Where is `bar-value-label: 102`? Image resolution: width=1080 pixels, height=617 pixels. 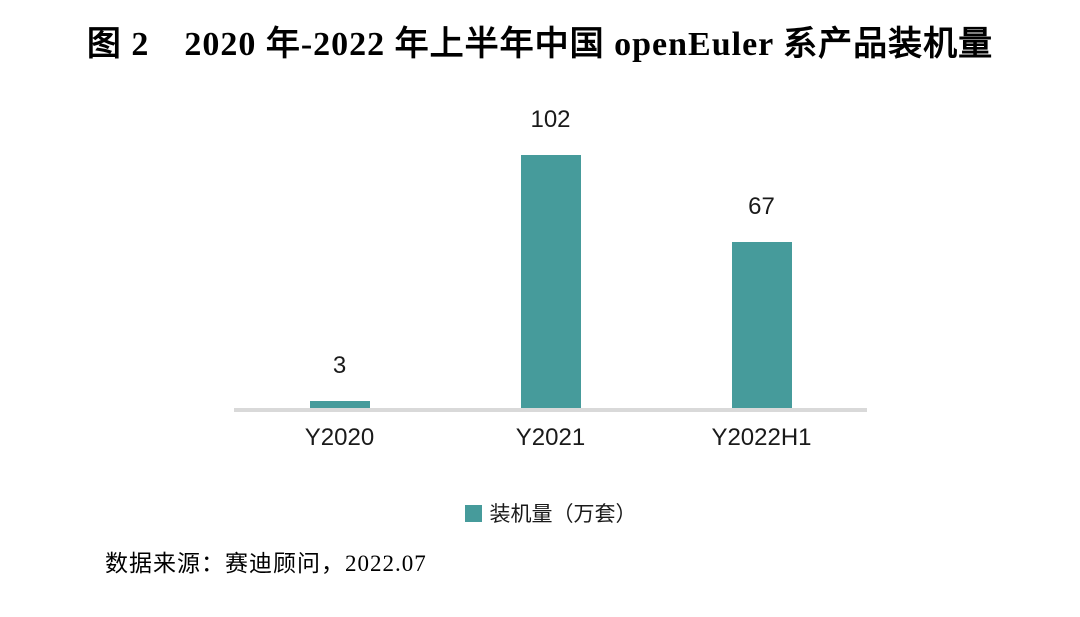 bar-value-label: 102 is located at coordinates (550, 119).